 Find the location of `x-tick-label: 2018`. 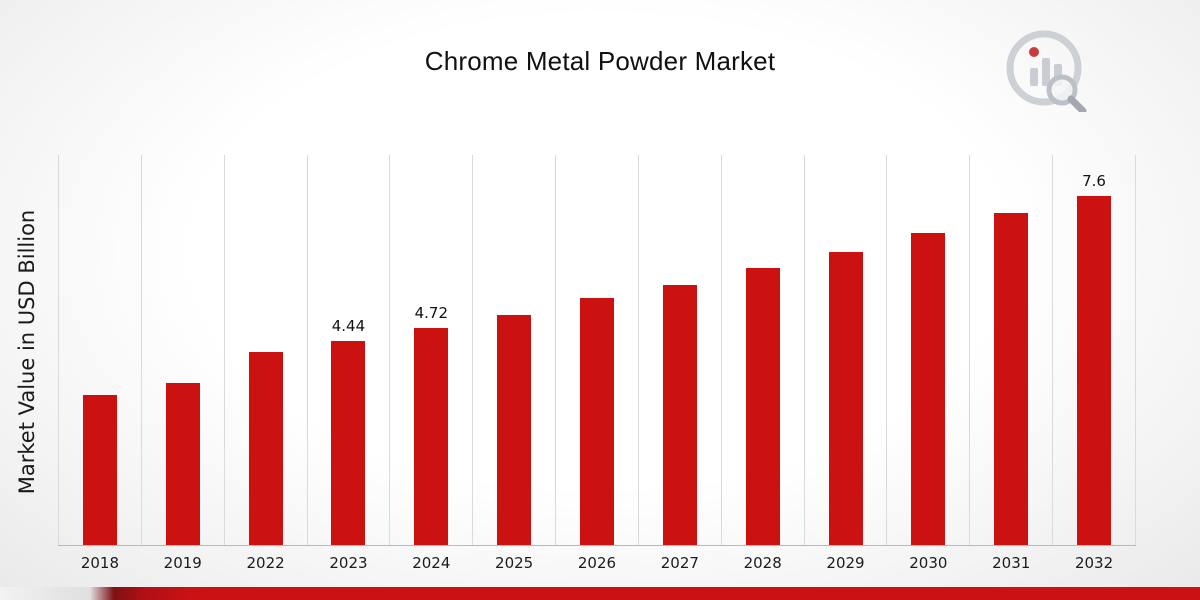

x-tick-label: 2018 is located at coordinates (100, 563).